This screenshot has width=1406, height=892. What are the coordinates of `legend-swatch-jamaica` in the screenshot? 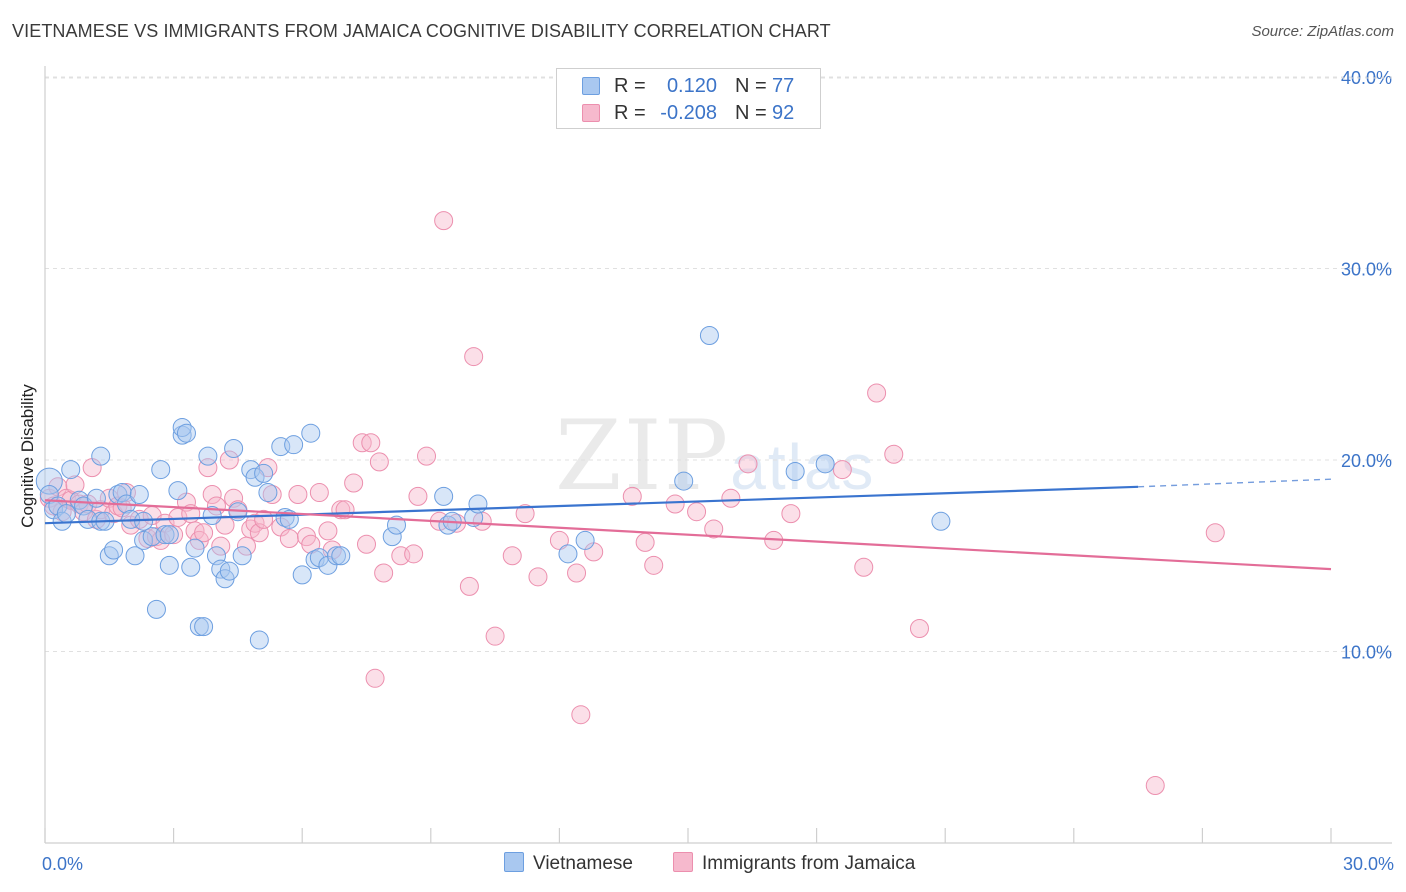 It's located at (591, 113).